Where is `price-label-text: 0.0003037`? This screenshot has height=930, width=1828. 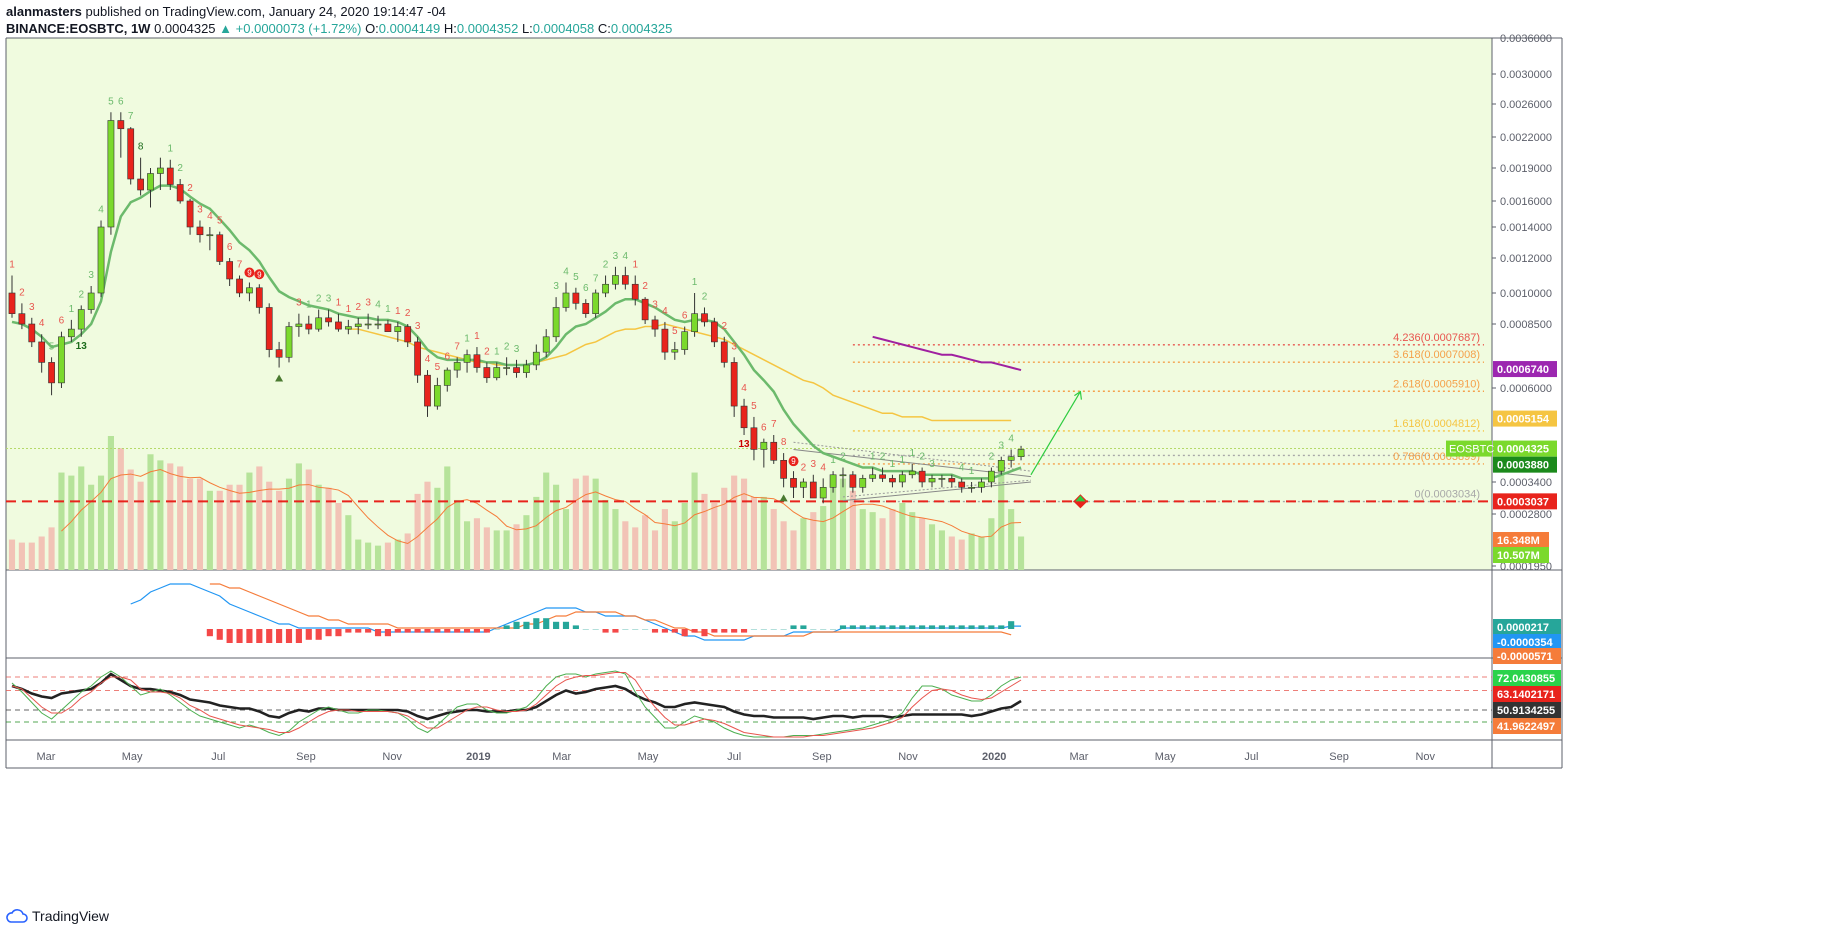 price-label-text: 0.0003037 is located at coordinates (1523, 502).